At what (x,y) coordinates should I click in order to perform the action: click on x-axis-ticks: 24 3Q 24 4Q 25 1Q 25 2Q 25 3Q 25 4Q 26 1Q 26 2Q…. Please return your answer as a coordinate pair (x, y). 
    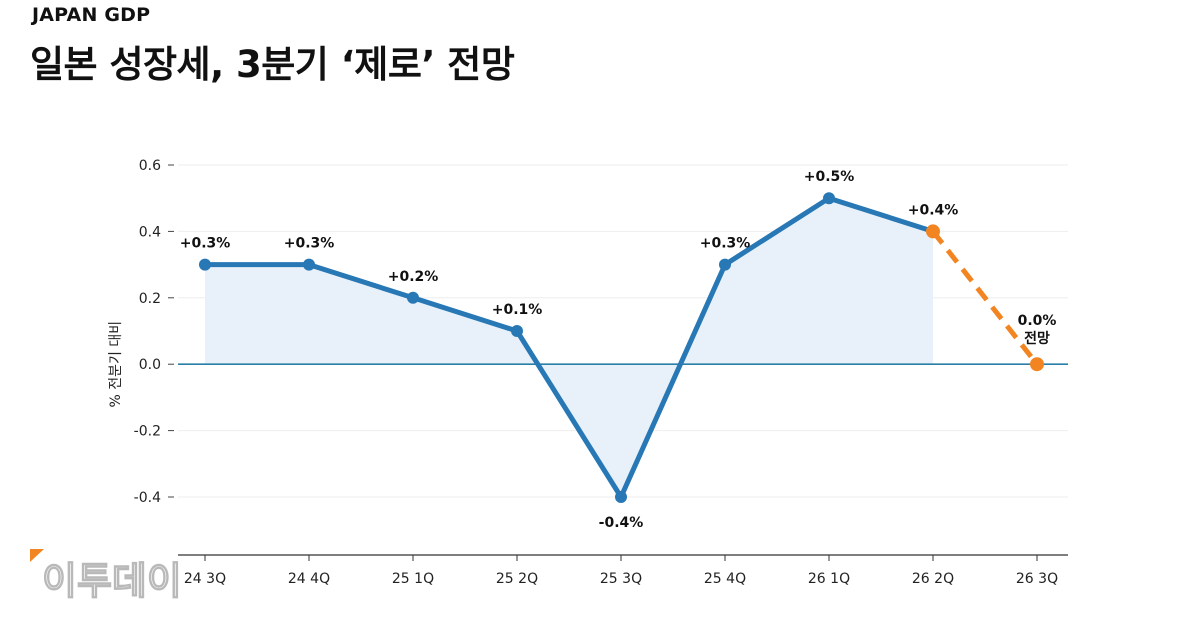
    Looking at the image, I should click on (621, 571).